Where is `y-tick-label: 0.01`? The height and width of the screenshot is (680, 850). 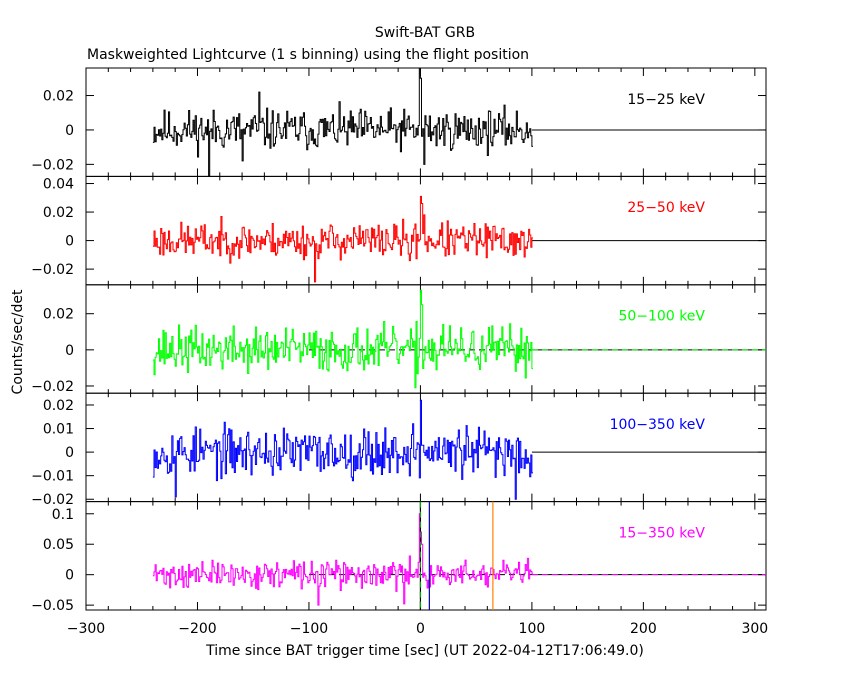
y-tick-label: 0.01 is located at coordinates (58, 430).